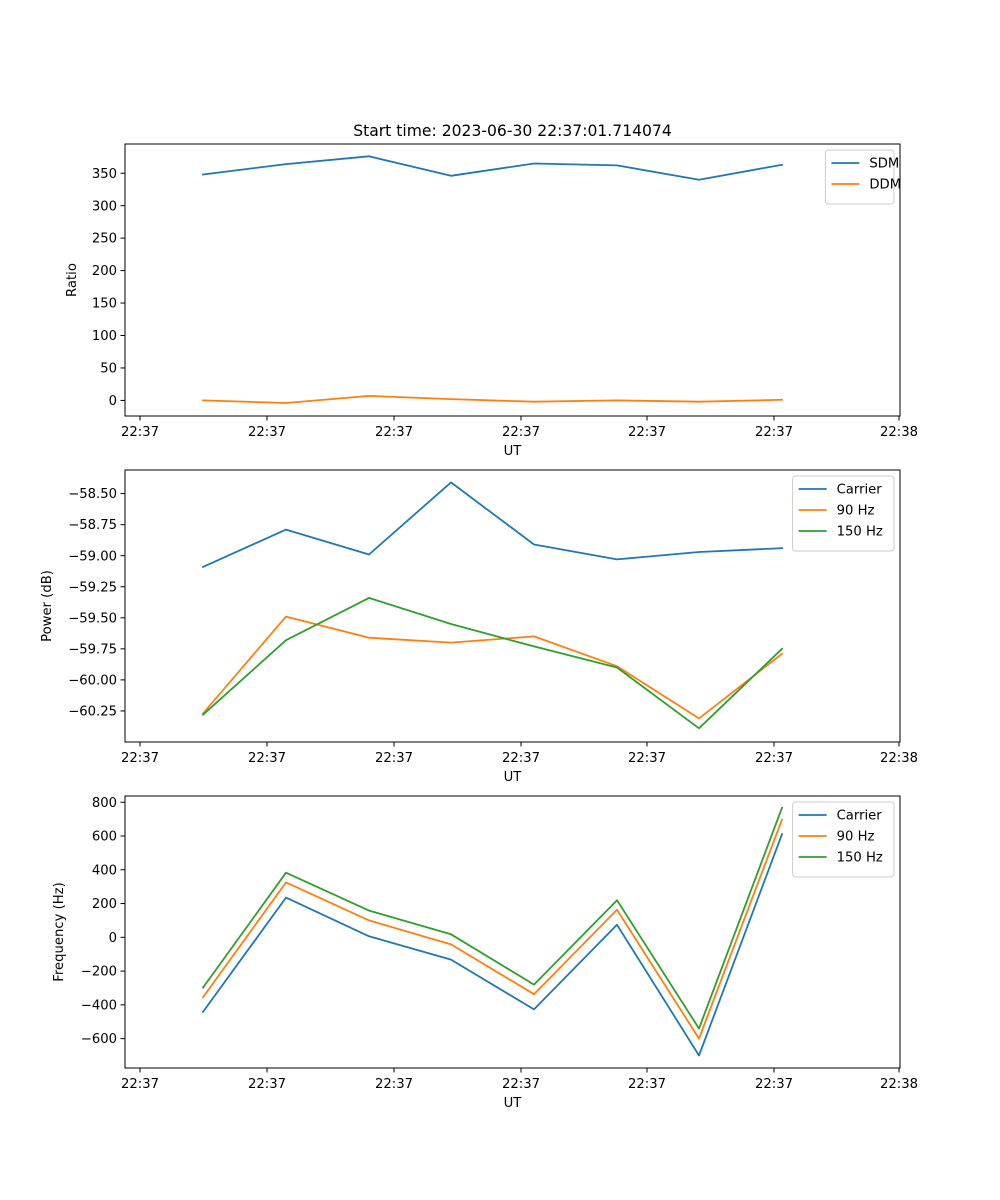 The image size is (1000, 1200). Describe the element at coordinates (104, 174) in the screenshot. I see `y-tick-label: 350` at that location.